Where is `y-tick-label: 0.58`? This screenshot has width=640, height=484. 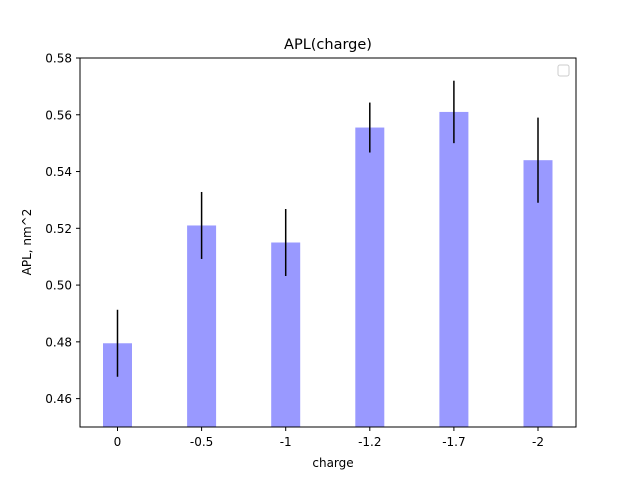
y-tick-label: 0.58 is located at coordinates (58, 59).